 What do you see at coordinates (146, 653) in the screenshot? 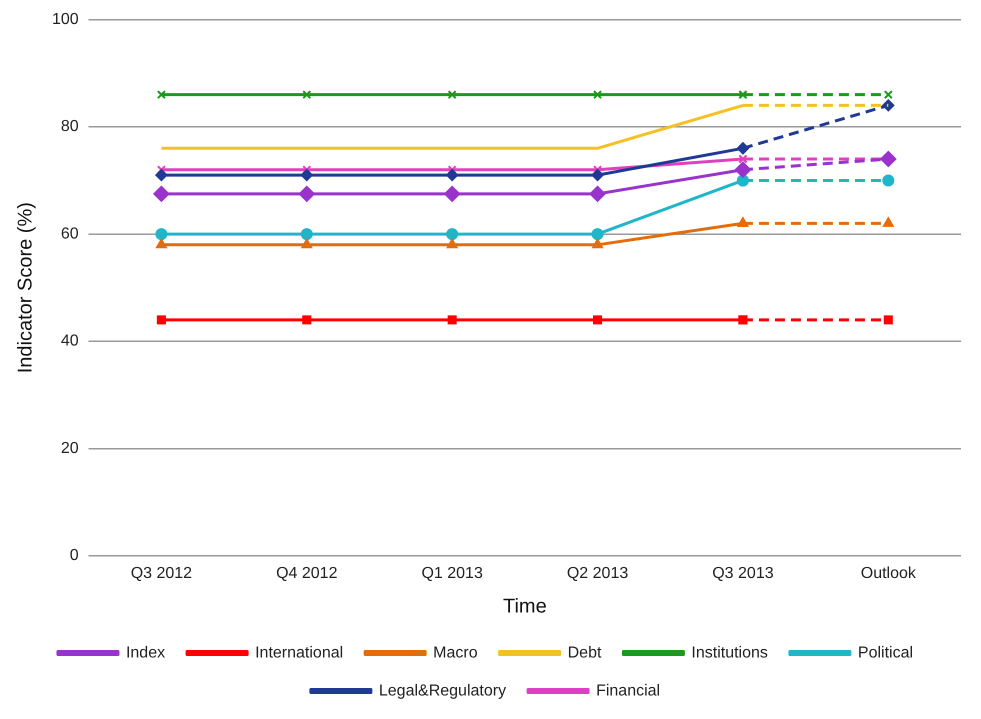
I see `legend-label: Index` at bounding box center [146, 653].